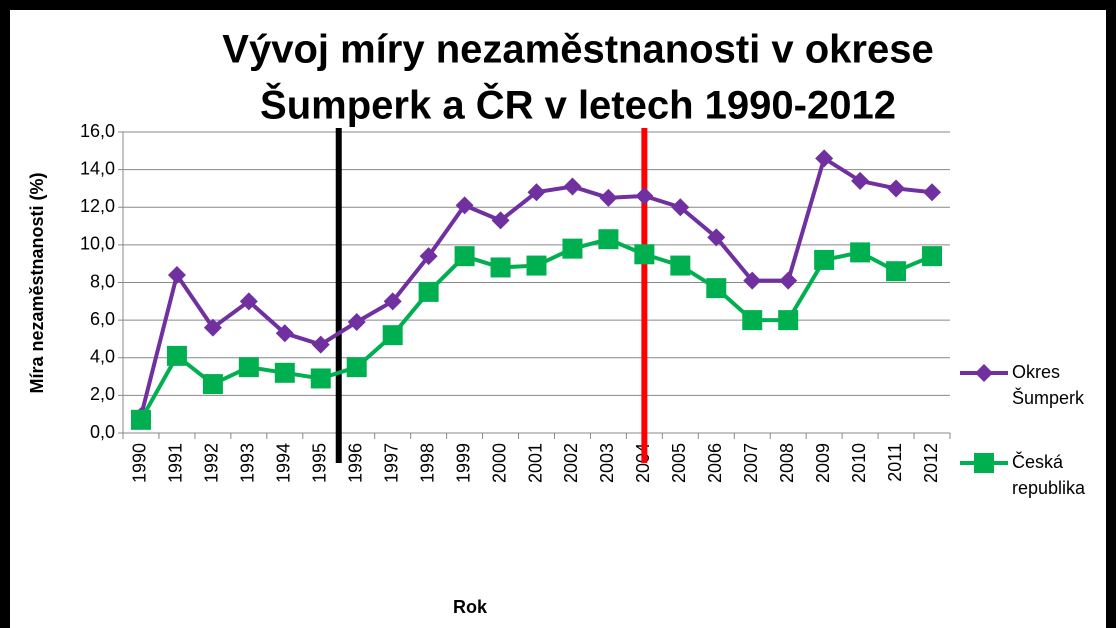 The width and height of the screenshot is (1120, 628). What do you see at coordinates (859, 463) in the screenshot?
I see `x-tick-label: 2010` at bounding box center [859, 463].